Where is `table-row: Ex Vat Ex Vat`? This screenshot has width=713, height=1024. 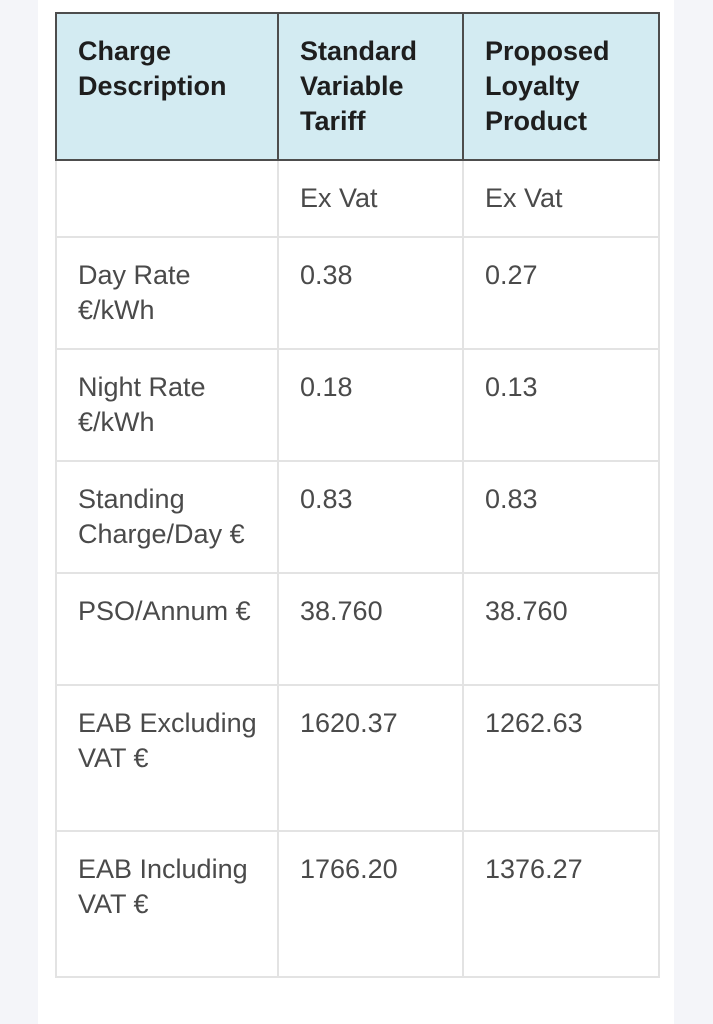
table-row: Ex Vat Ex Vat is located at coordinates (357, 198).